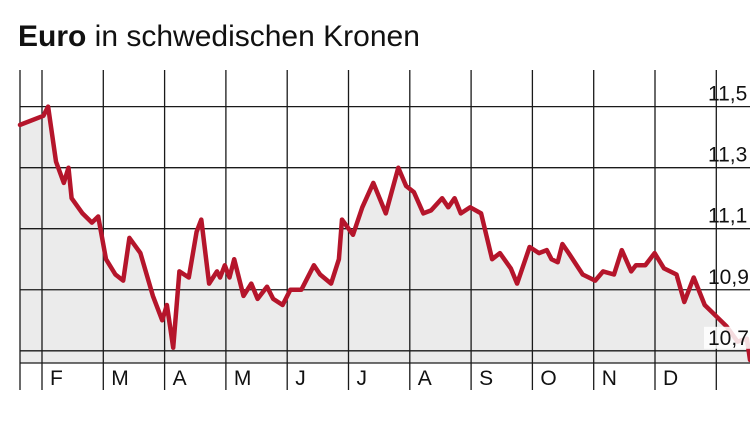 The image size is (750, 421). I want to click on x-tick-label-1: M, so click(120, 378).